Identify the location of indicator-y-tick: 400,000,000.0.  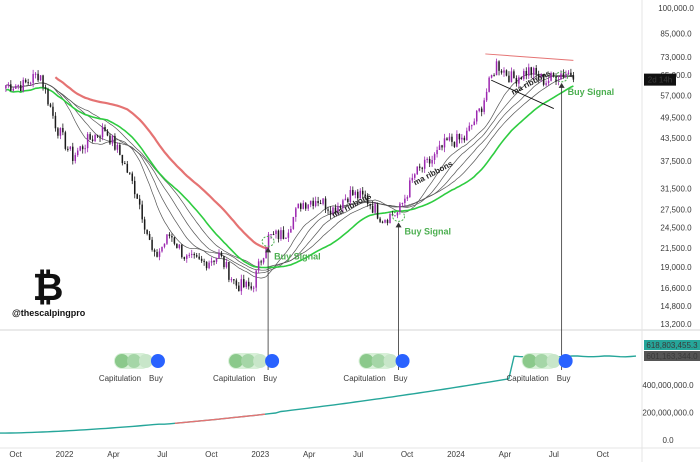
(668, 385).